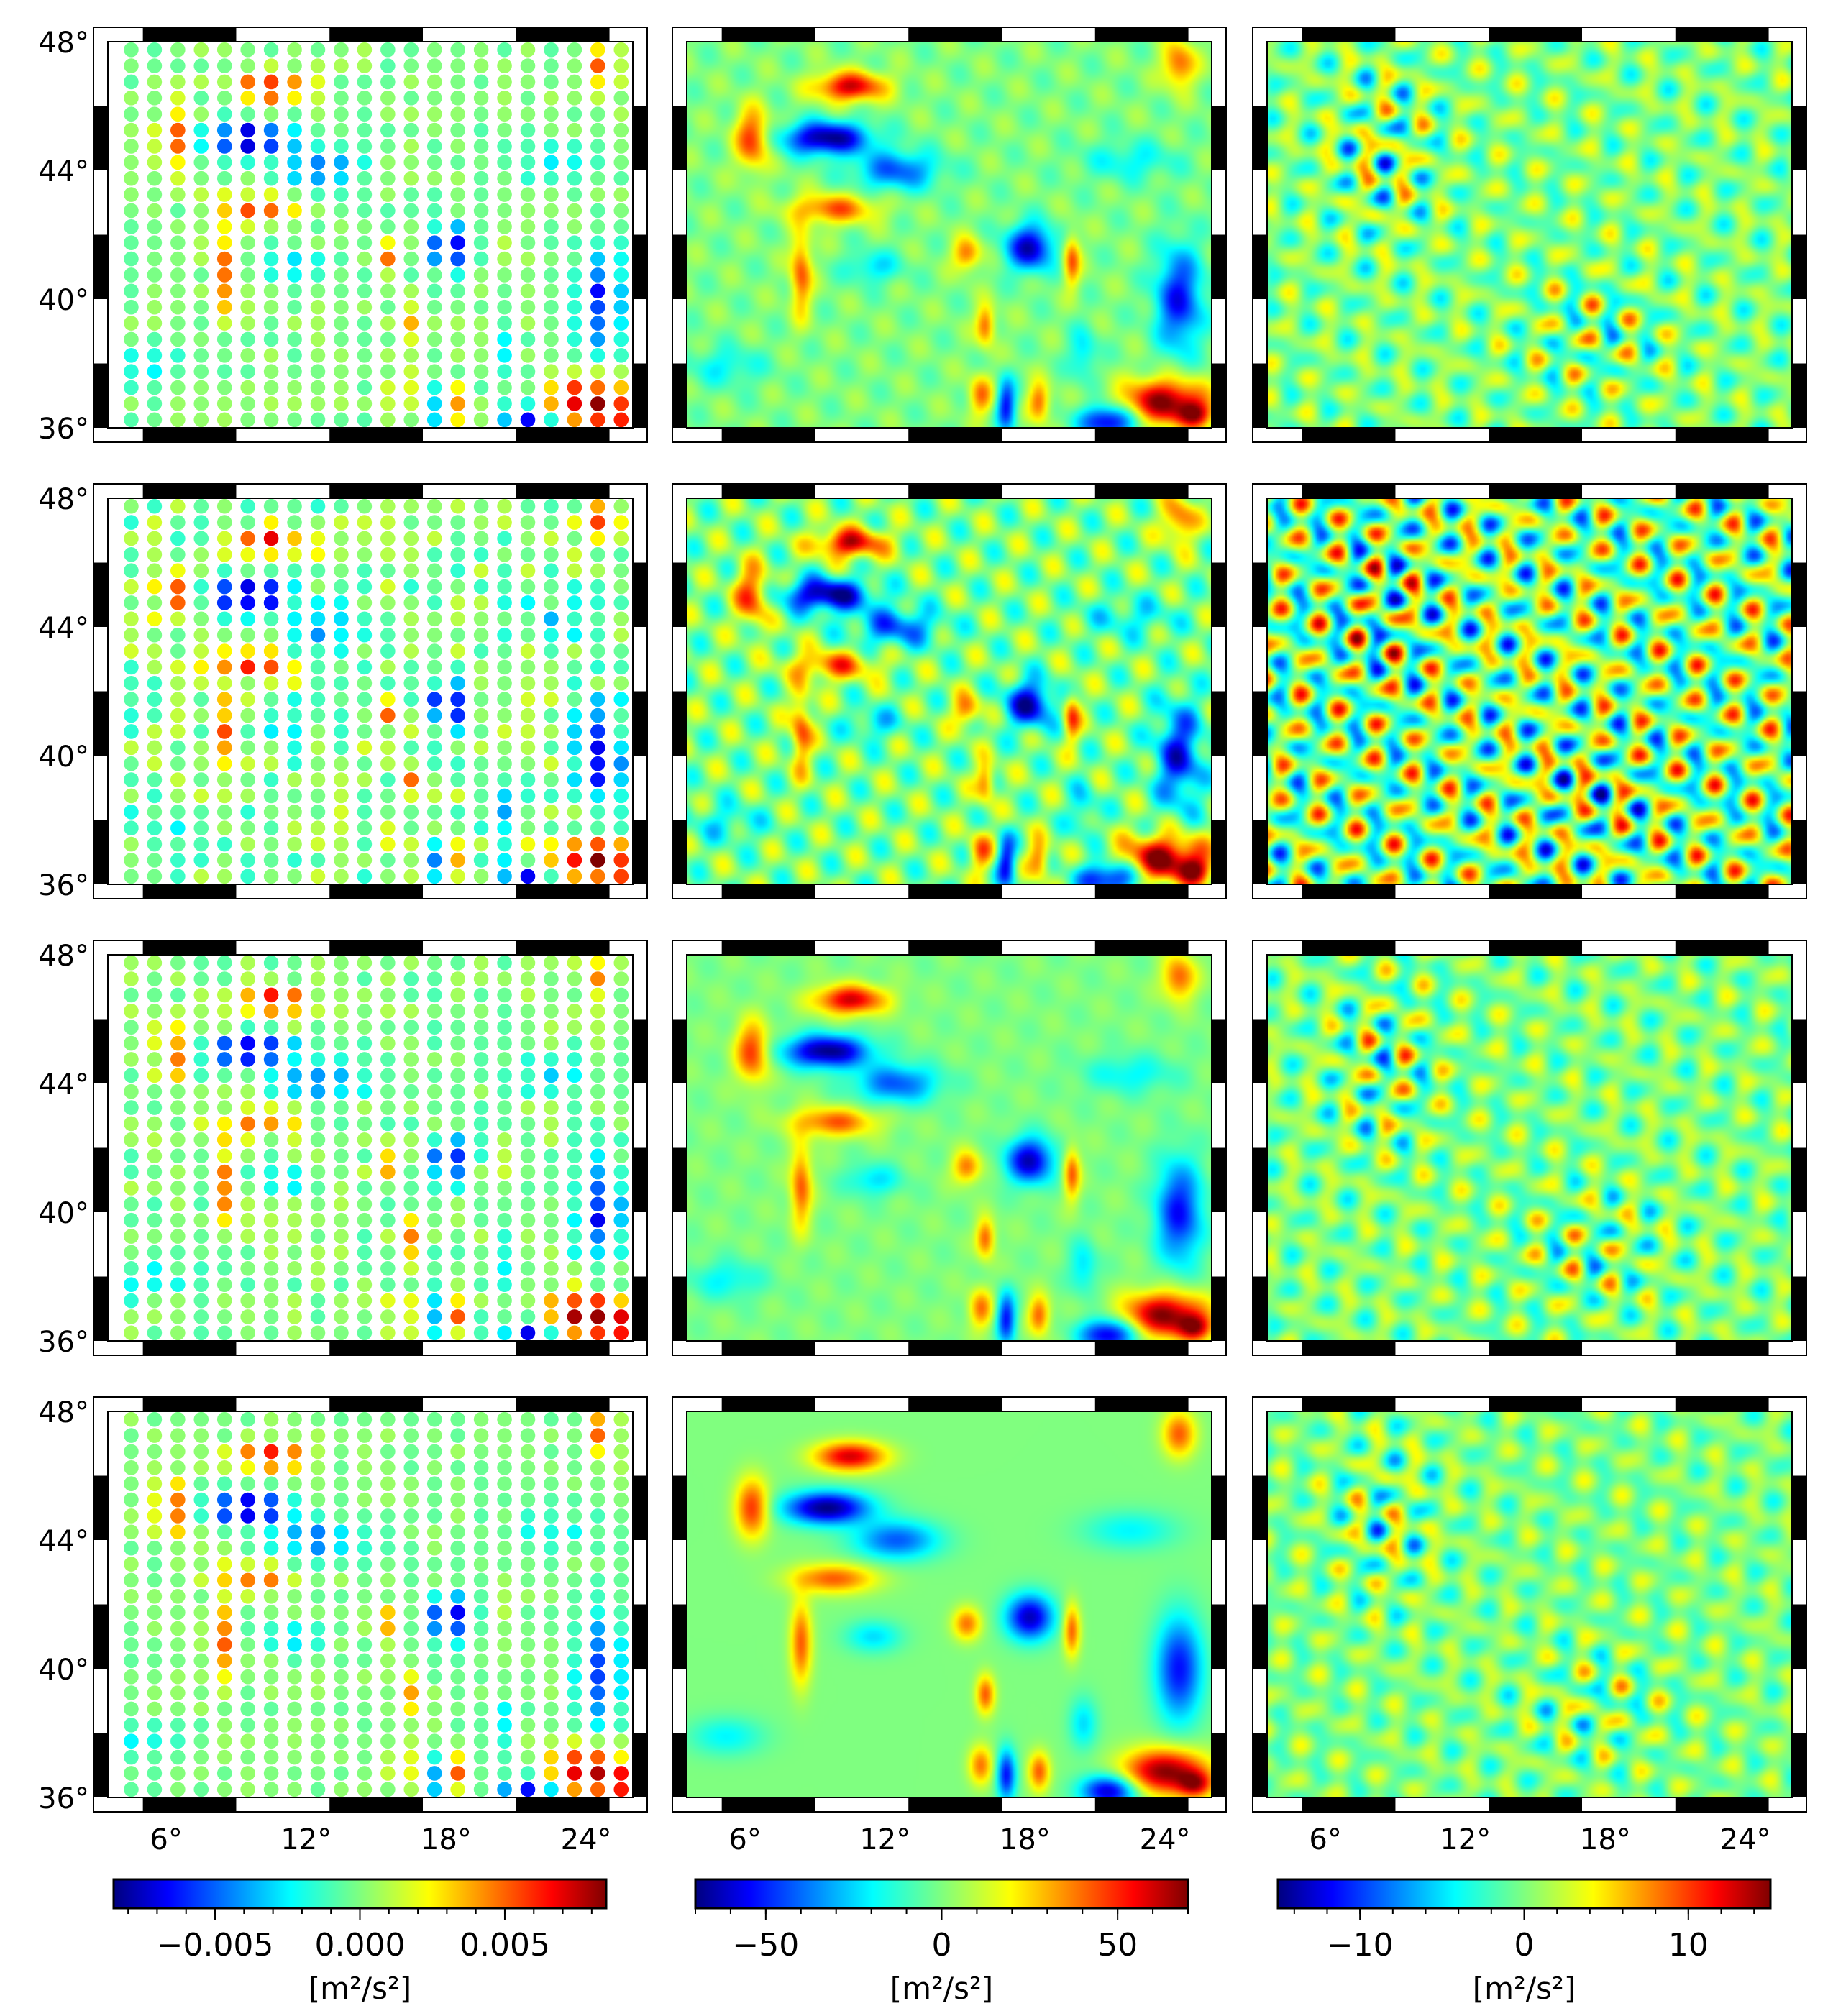 This screenshot has width=1828, height=2016. Describe the element at coordinates (64, 1541) in the screenshot. I see `y-tick-label: 44°` at that location.